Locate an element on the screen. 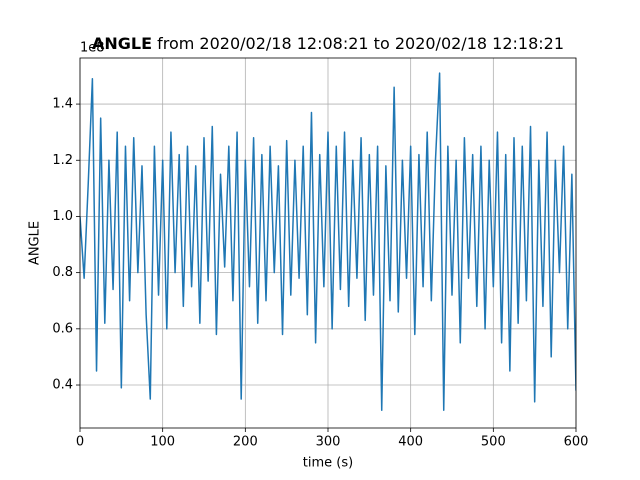 The width and height of the screenshot is (640, 480). x-tick-label: 400 is located at coordinates (410, 442).